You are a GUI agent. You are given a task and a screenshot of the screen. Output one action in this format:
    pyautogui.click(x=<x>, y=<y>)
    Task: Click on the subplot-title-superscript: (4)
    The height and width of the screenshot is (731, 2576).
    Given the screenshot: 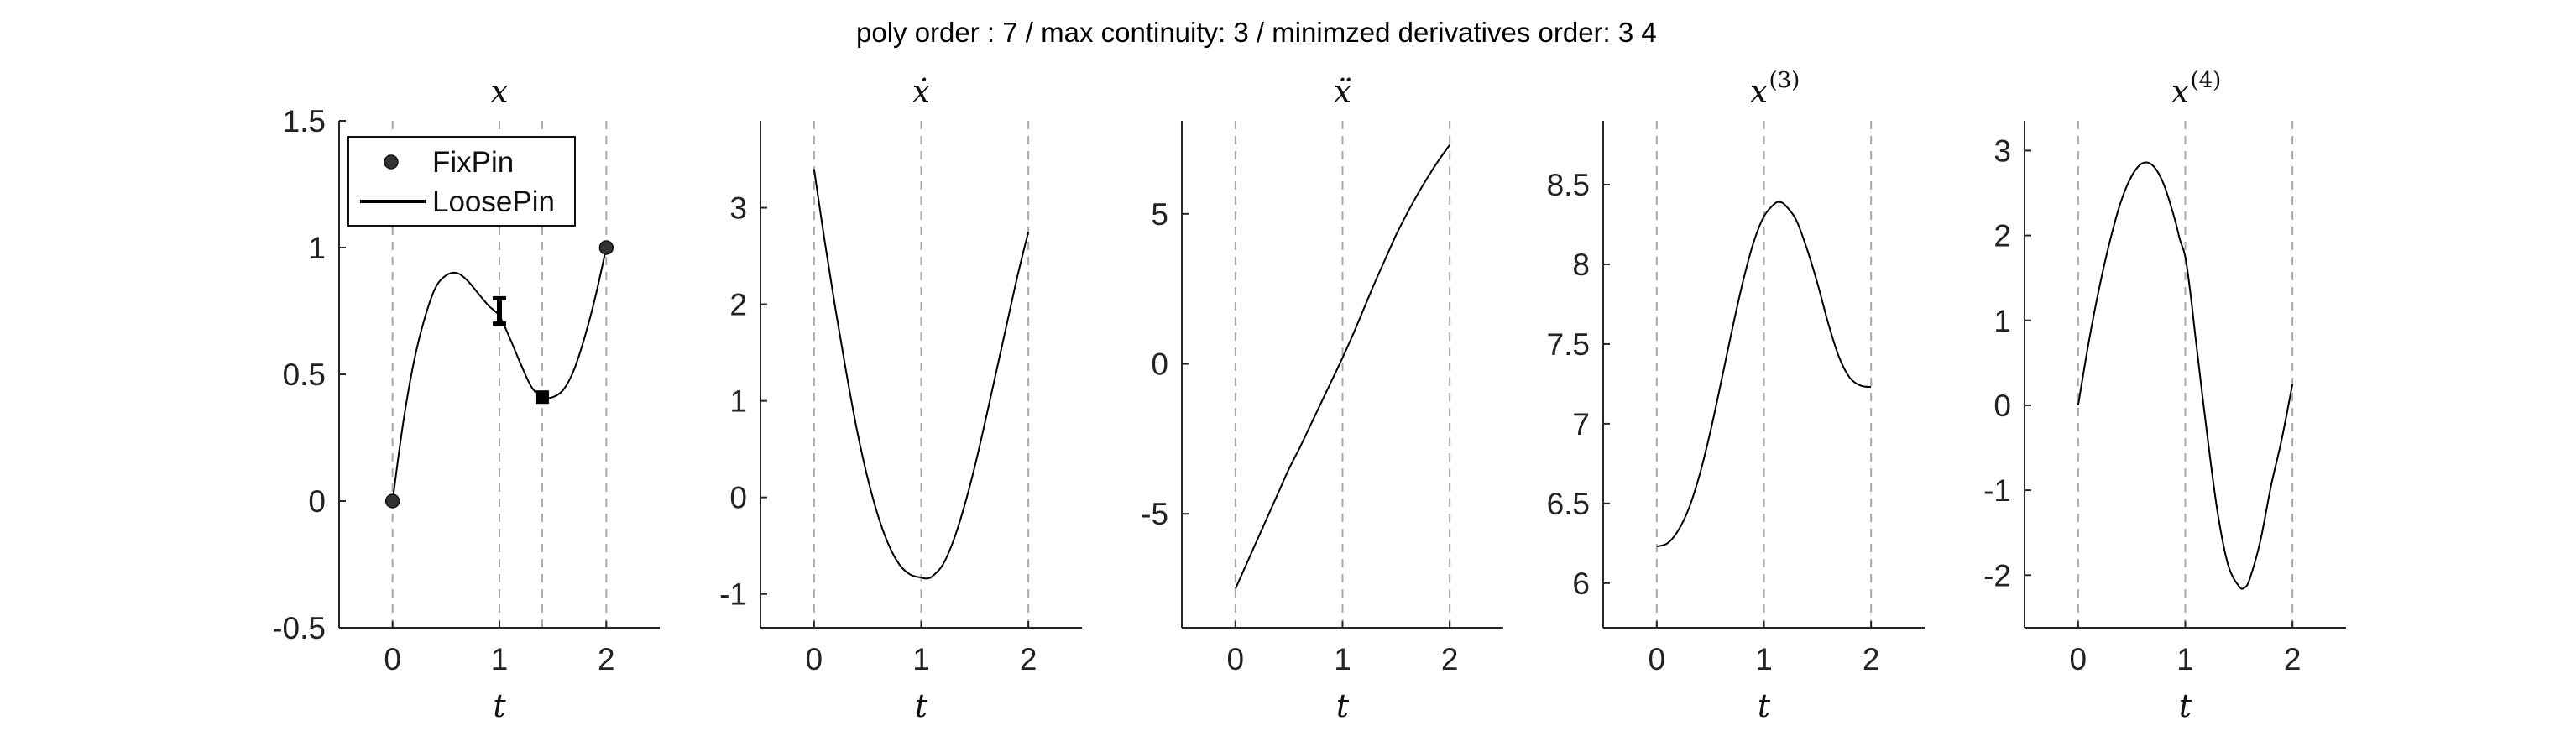 What is the action you would take?
    pyautogui.click(x=2206, y=80)
    